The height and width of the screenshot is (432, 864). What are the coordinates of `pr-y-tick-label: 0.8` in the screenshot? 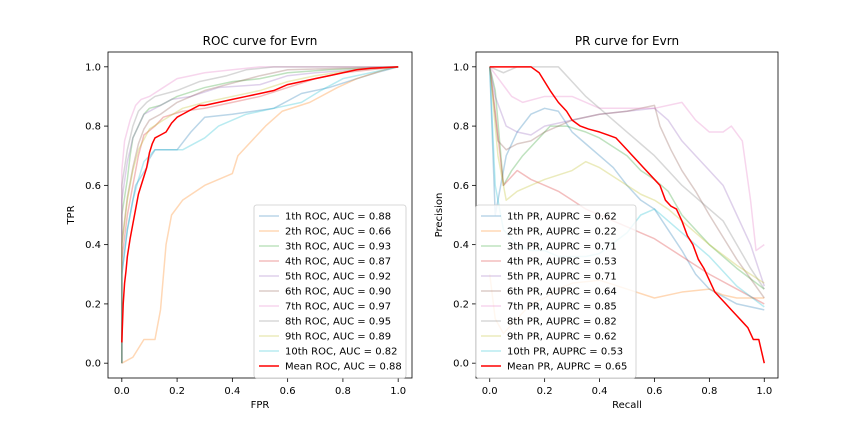 It's located at (461, 127).